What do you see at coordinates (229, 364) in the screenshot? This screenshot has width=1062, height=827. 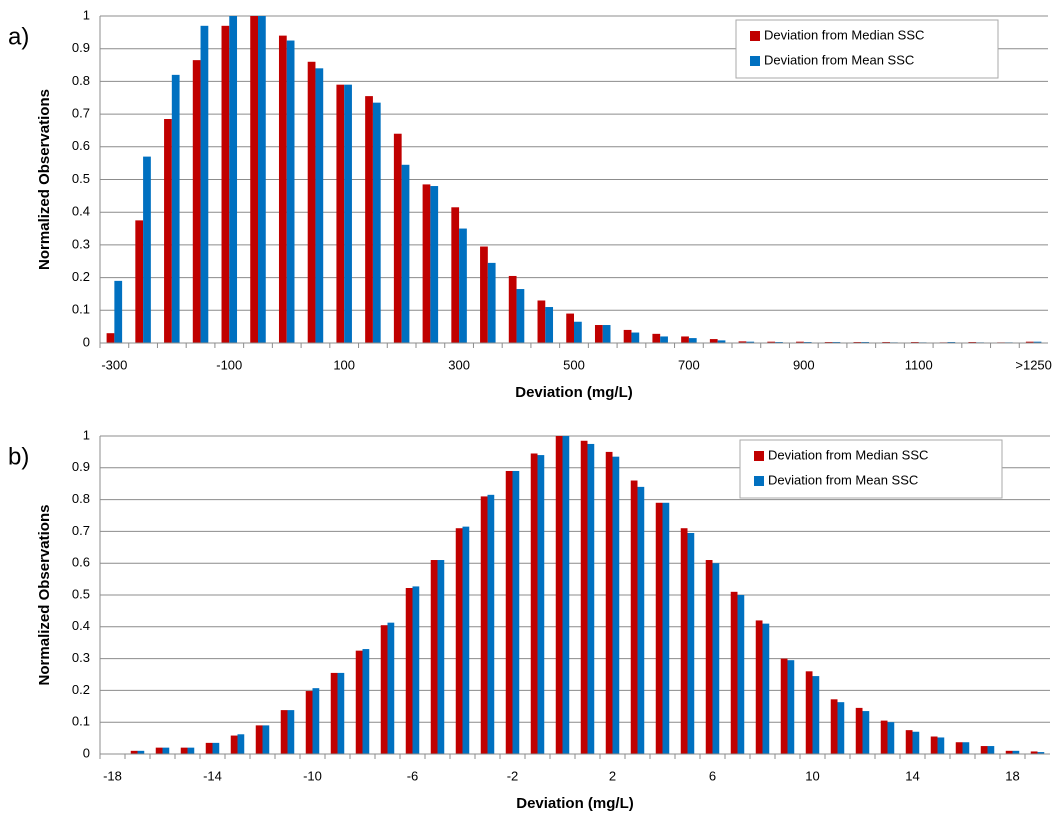 I see `x-tick-label: -100` at bounding box center [229, 364].